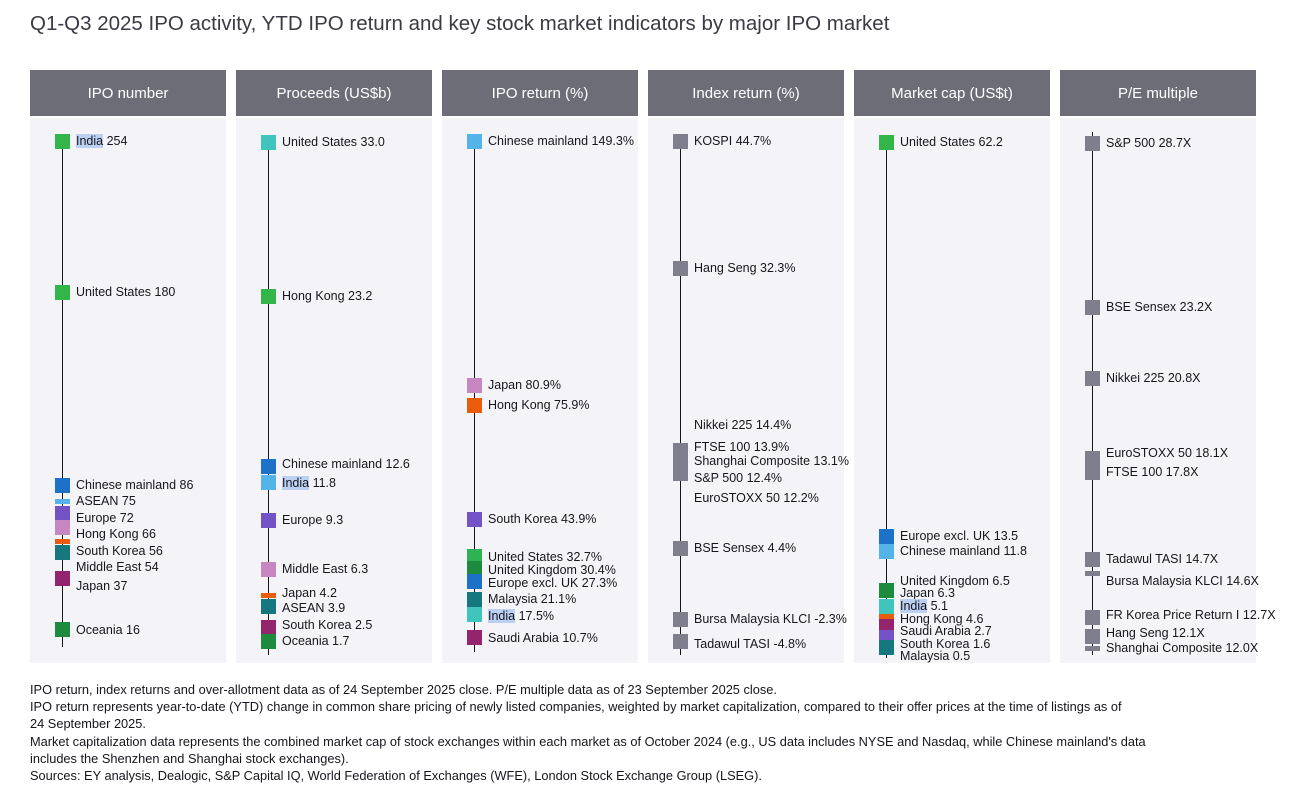 The image size is (1295, 785). Describe the element at coordinates (1186, 633) in the screenshot. I see `item-value: 12.1X` at that location.